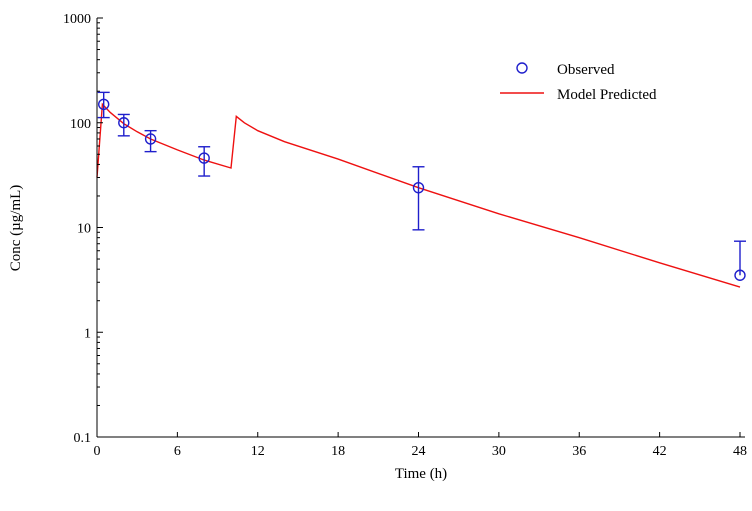  Describe the element at coordinates (740, 451) in the screenshot. I see `x-tick-label: 48` at that location.